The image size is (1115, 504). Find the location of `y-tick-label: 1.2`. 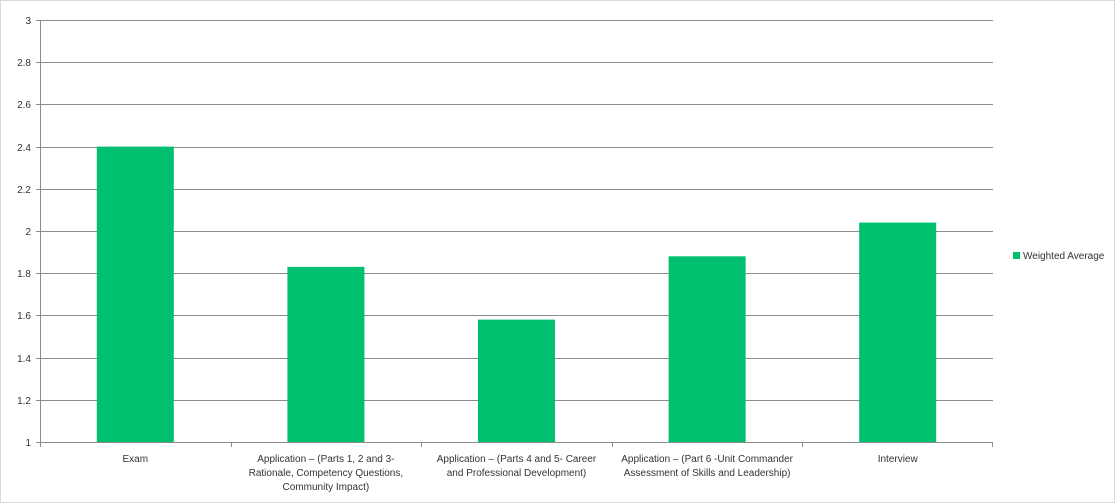

y-tick-label: 1.2 is located at coordinates (24, 401).